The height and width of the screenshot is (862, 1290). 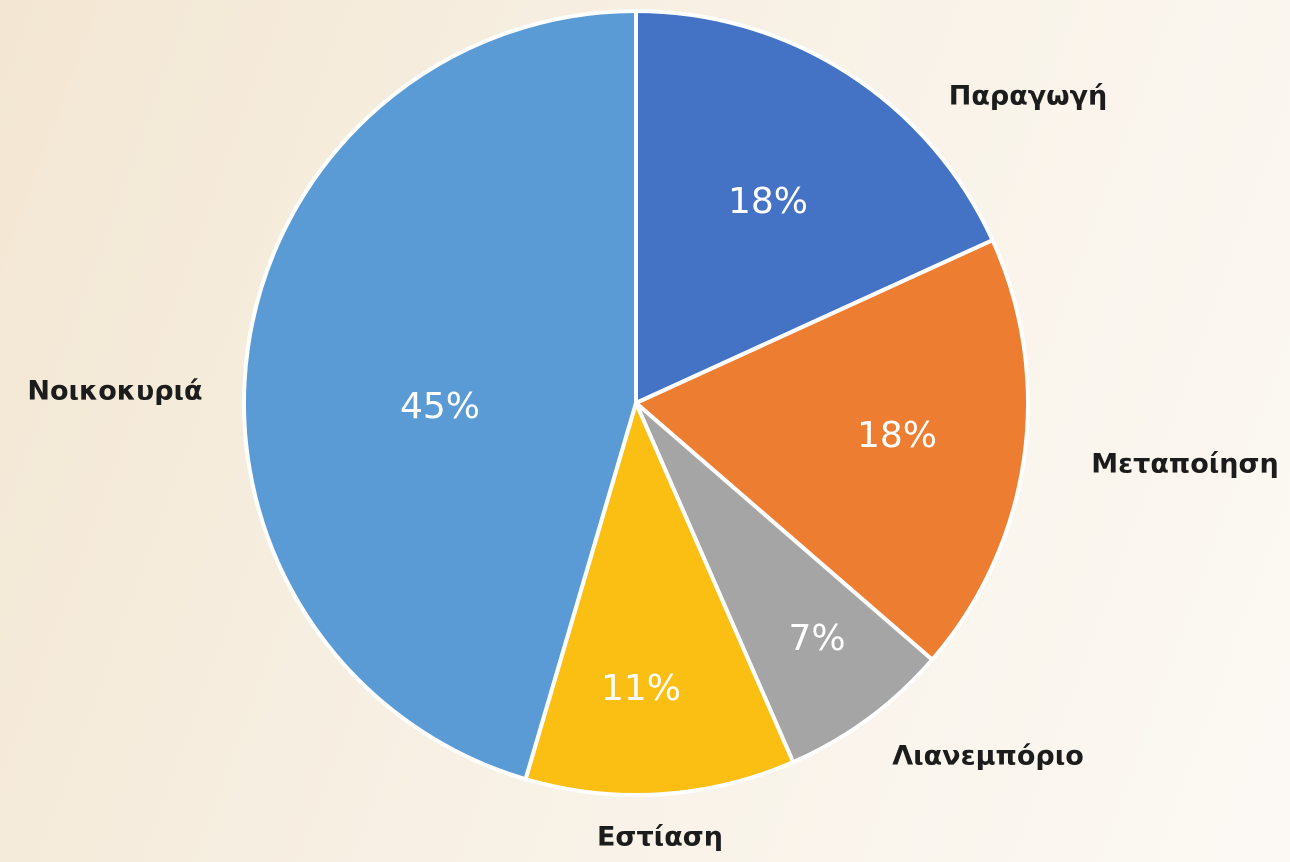 I want to click on category-label: Νοικοκυριά, so click(x=114, y=391).